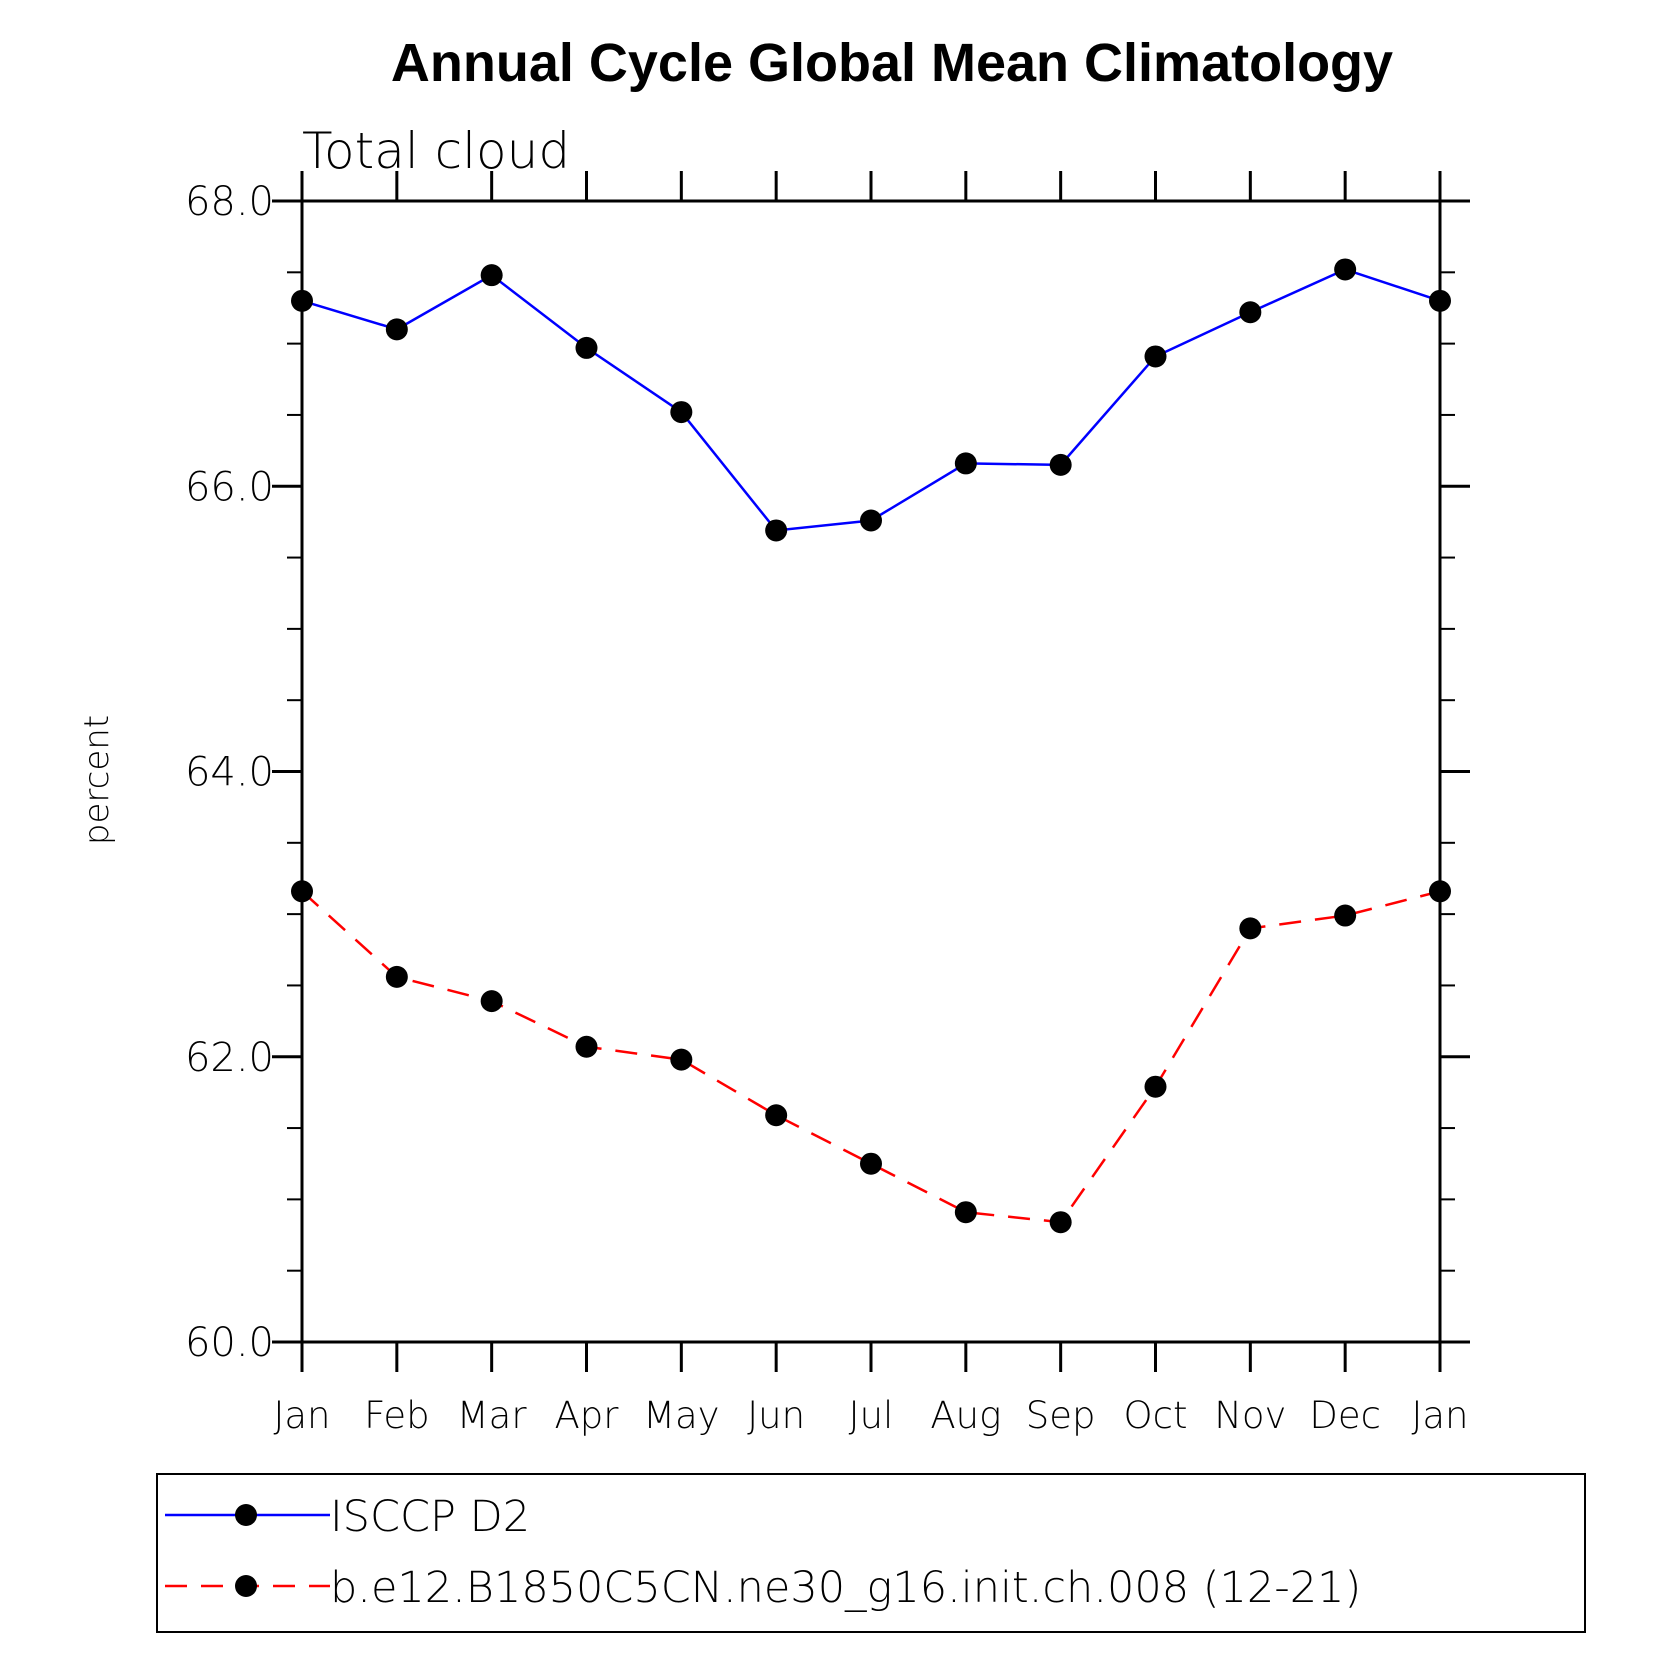 The image size is (1658, 1658). What do you see at coordinates (1250, 1415) in the screenshot?
I see `x-tick-label: Nov` at bounding box center [1250, 1415].